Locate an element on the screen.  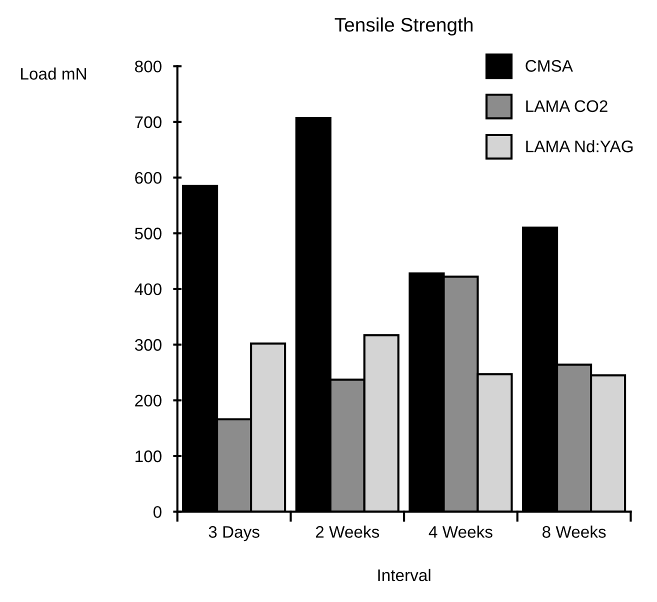
legend-label: LAMA Nd:YAG is located at coordinates (579, 146).